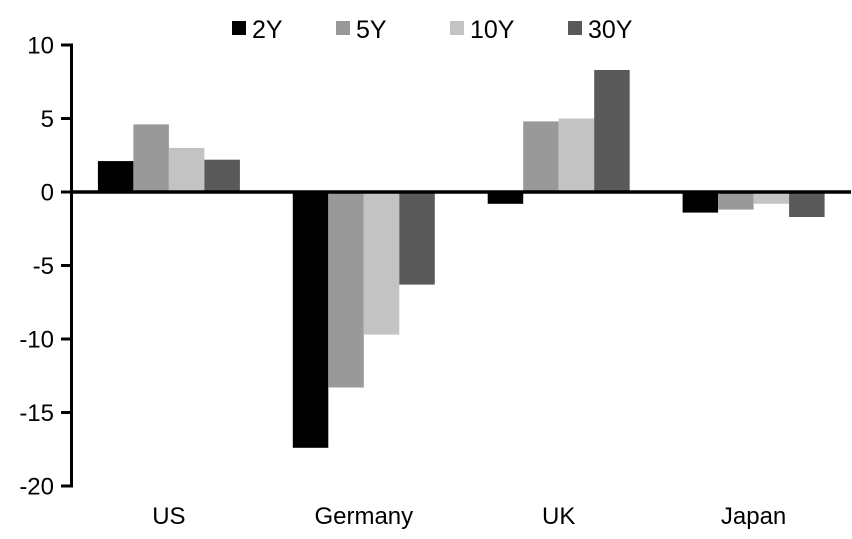  Describe the element at coordinates (541, 156) in the screenshot. I see `bar-uk-5y` at that location.